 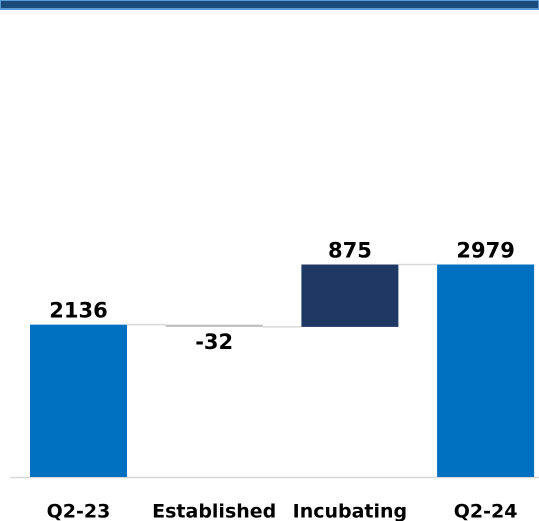 I want to click on data-label: 2136, so click(x=78, y=311).